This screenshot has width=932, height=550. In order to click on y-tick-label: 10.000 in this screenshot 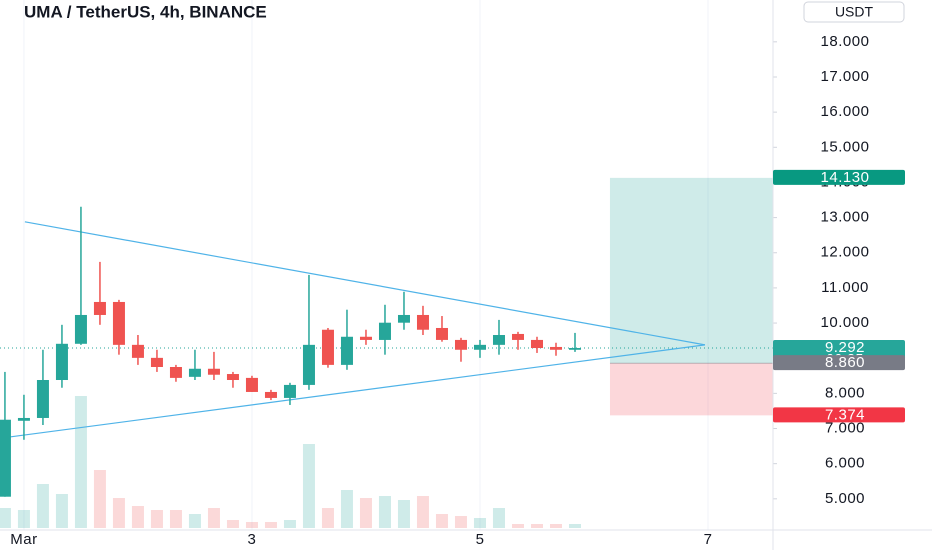, I will do `click(845, 322)`.